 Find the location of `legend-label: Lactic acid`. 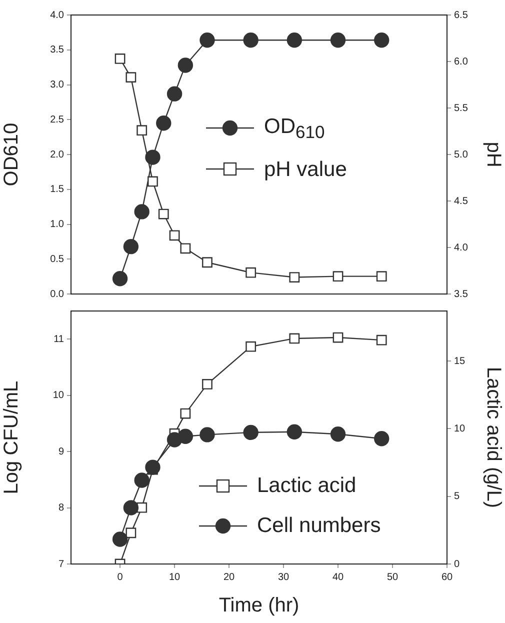

legend-label: Lactic acid is located at coordinates (306, 486).